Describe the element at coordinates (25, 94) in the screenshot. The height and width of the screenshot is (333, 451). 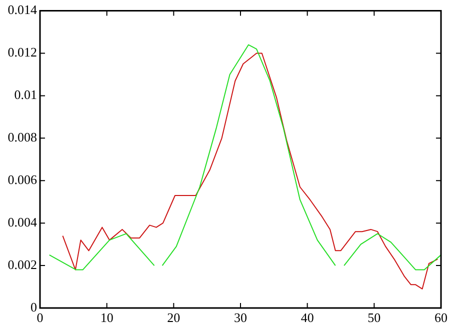
I see `y-tick-label: 0.01` at that location.